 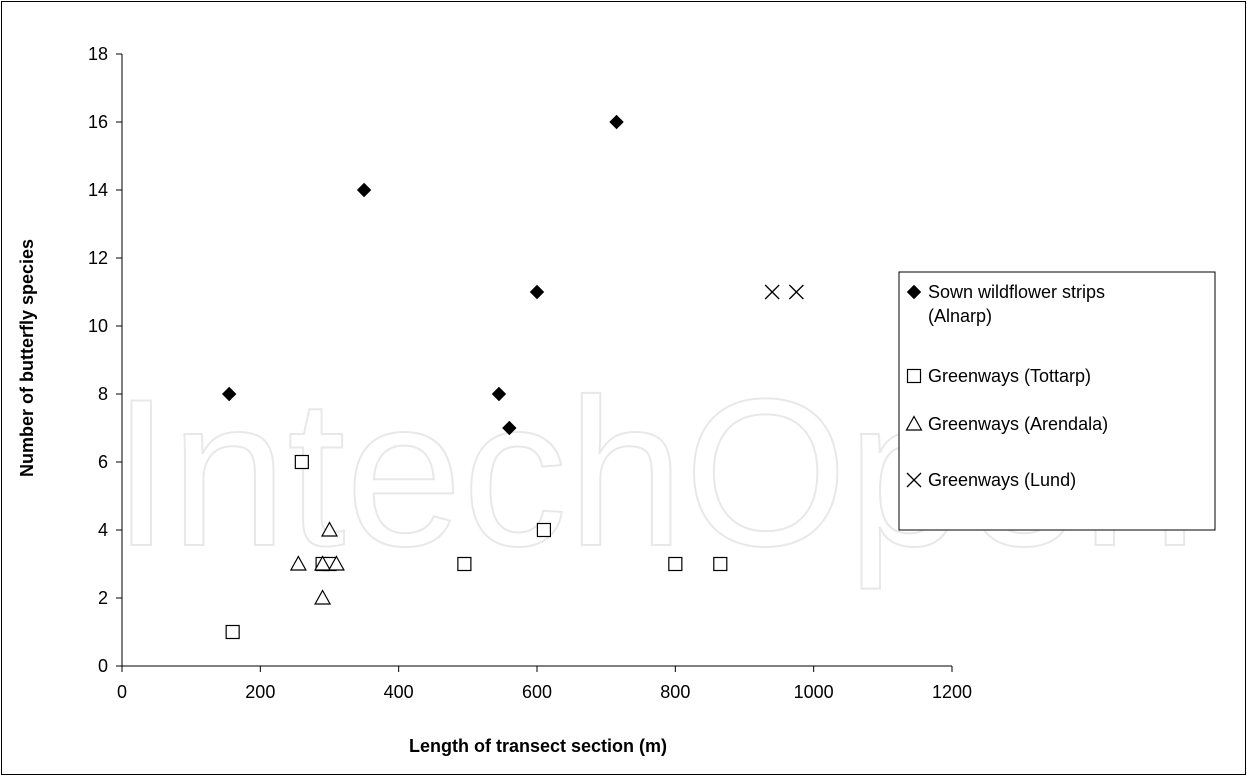 What do you see at coordinates (814, 692) in the screenshot?
I see `x-tick-label: 1000` at bounding box center [814, 692].